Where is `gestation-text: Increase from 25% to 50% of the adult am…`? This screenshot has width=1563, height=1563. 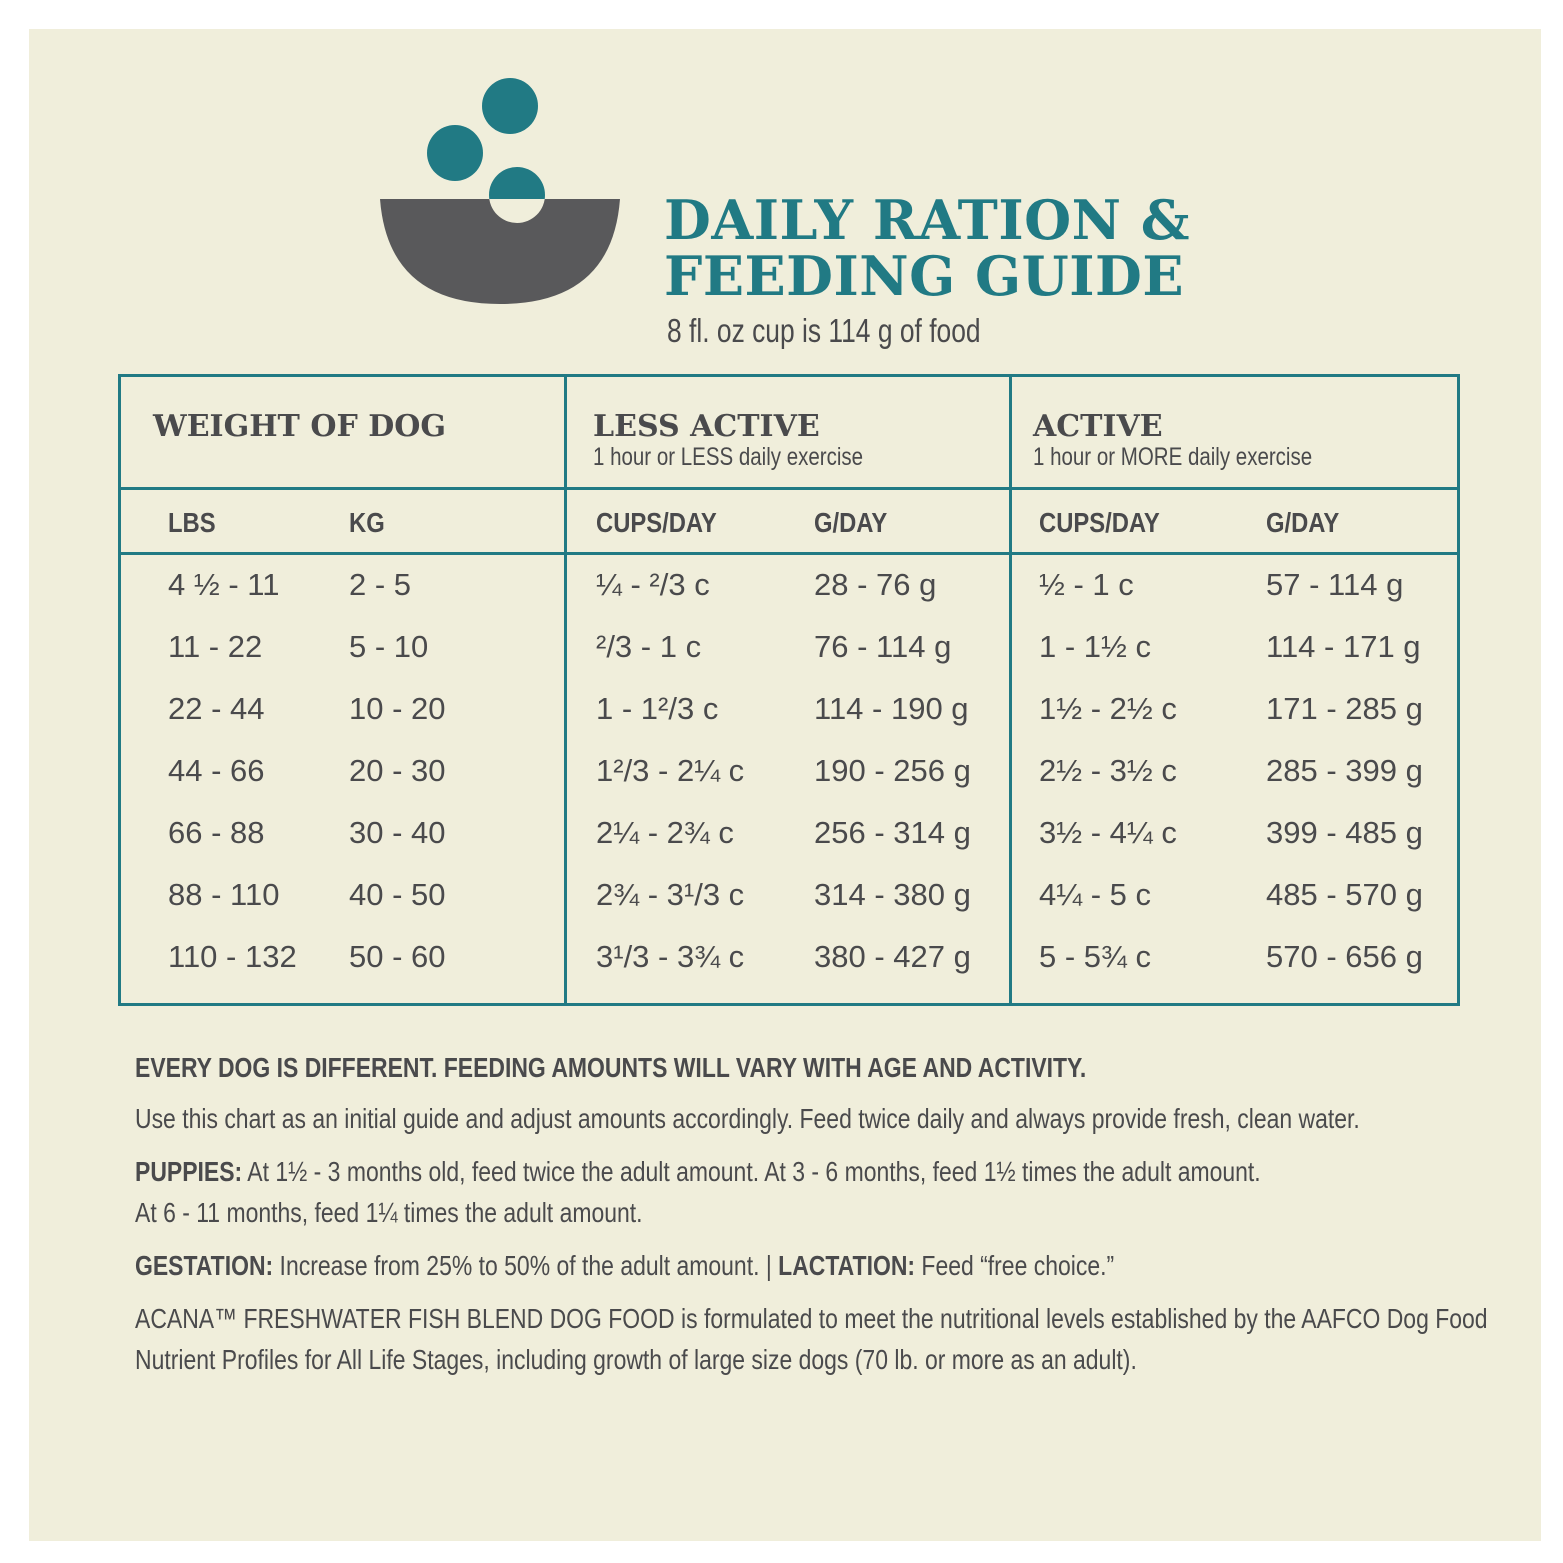
gestation-text: Increase from 25% to 50% of the adult am… is located at coordinates (526, 1265).